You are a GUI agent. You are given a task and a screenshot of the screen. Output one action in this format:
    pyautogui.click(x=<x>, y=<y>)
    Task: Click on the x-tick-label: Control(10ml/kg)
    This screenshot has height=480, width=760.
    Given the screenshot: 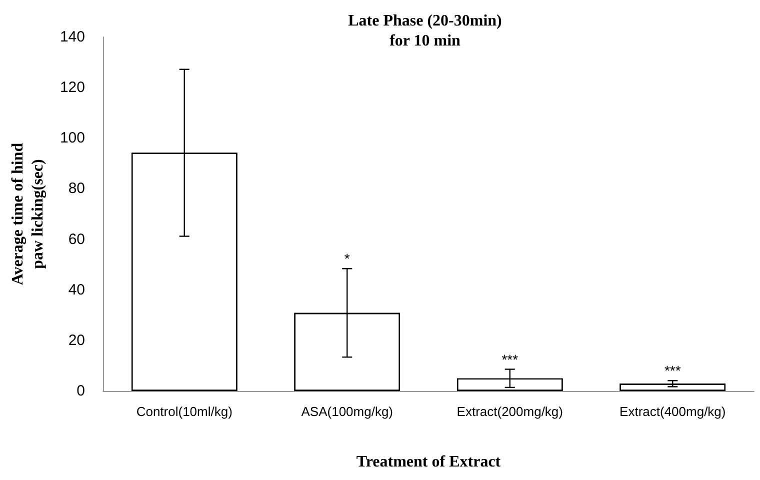 What is the action you would take?
    pyautogui.click(x=184, y=411)
    